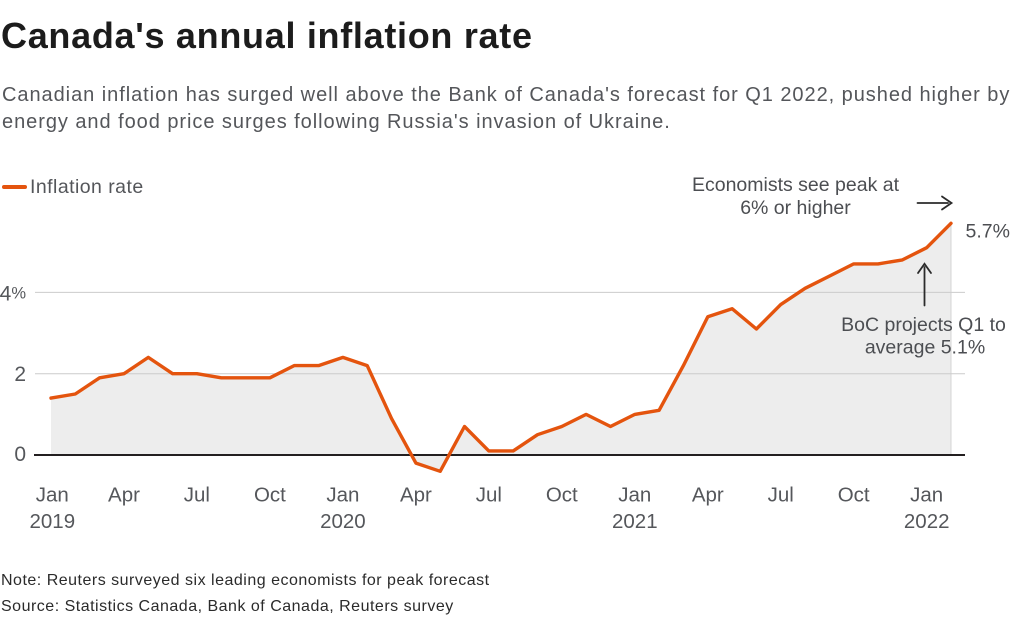 This screenshot has height=621, width=1024. I want to click on svg-text: 0, so click(20, 454).